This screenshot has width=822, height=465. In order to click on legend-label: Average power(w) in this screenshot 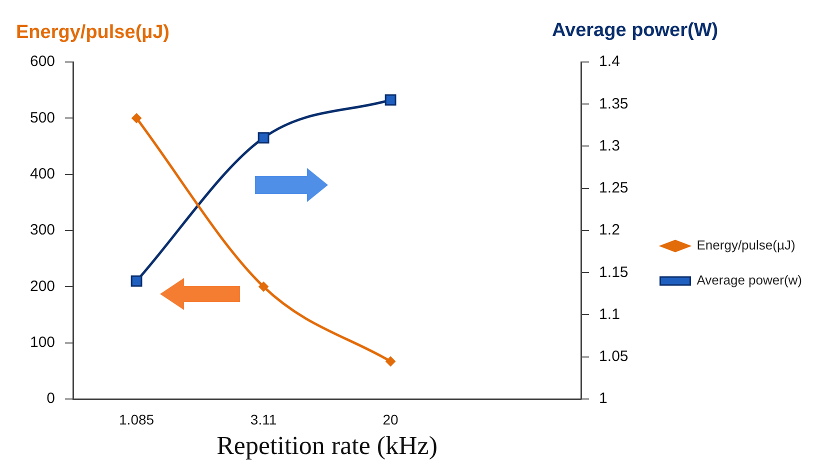, I will do `click(749, 280)`.